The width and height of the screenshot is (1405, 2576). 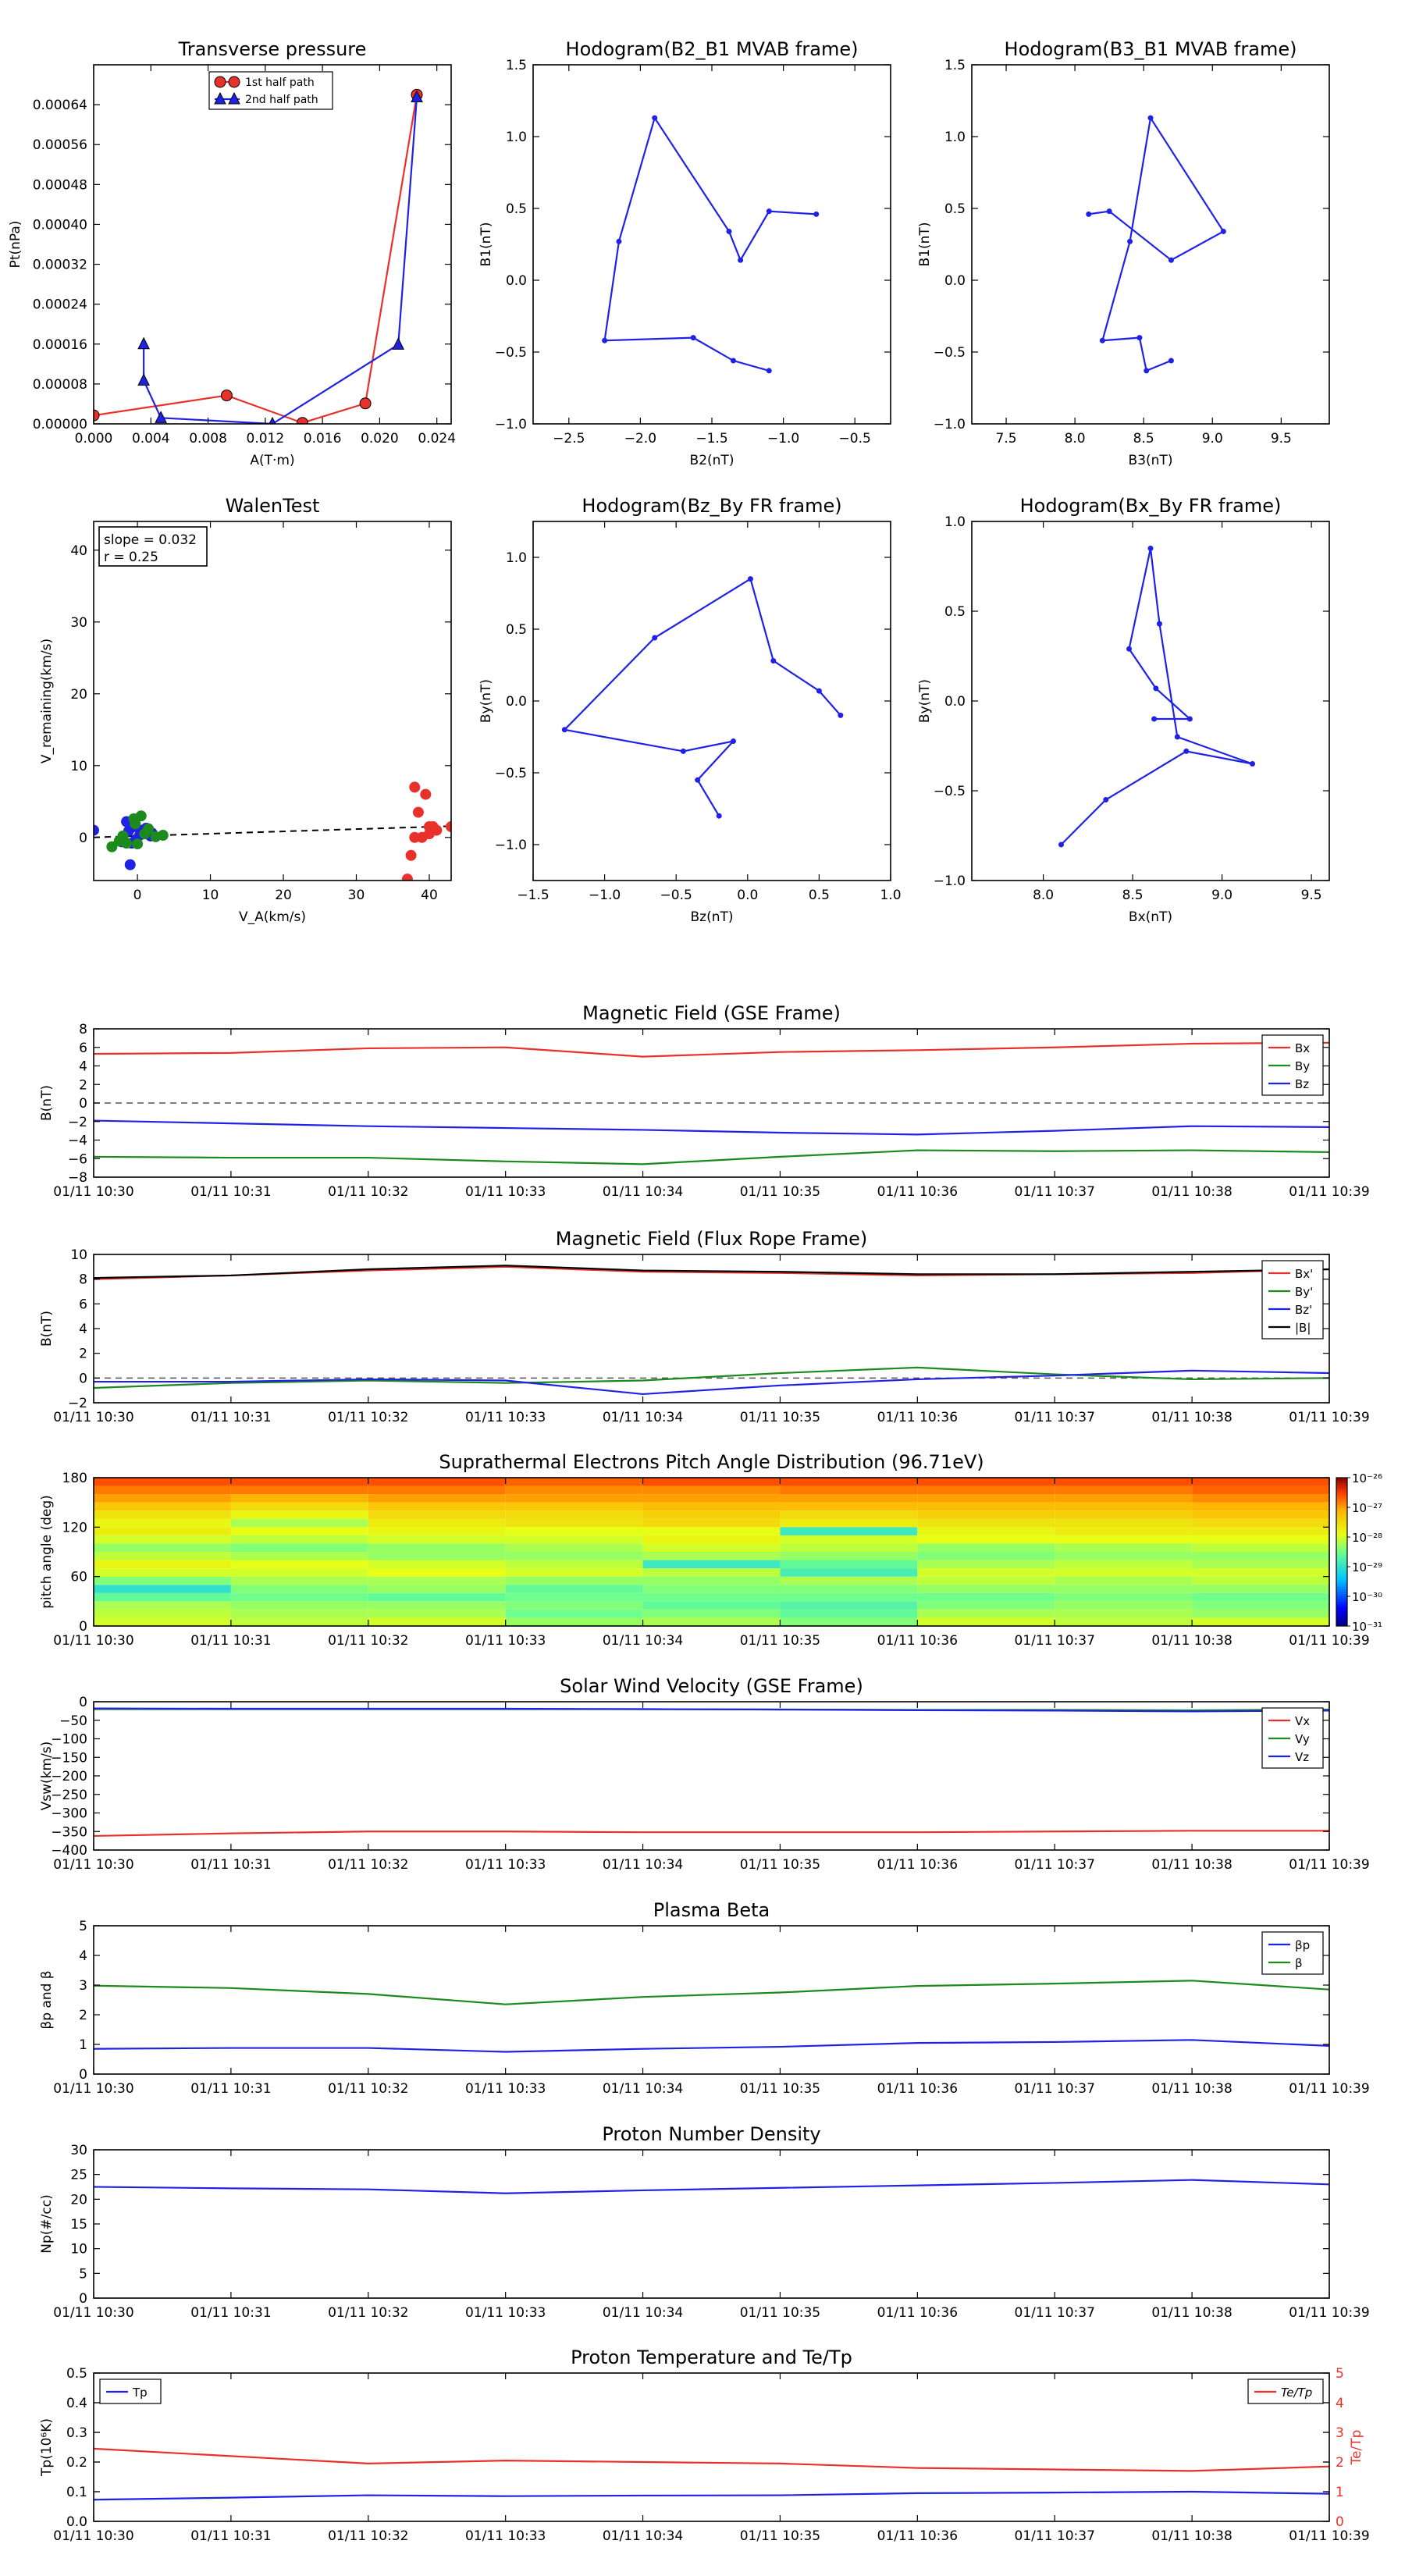 What do you see at coordinates (83, 1048) in the screenshot?
I see `y-tick-label: 6` at bounding box center [83, 1048].